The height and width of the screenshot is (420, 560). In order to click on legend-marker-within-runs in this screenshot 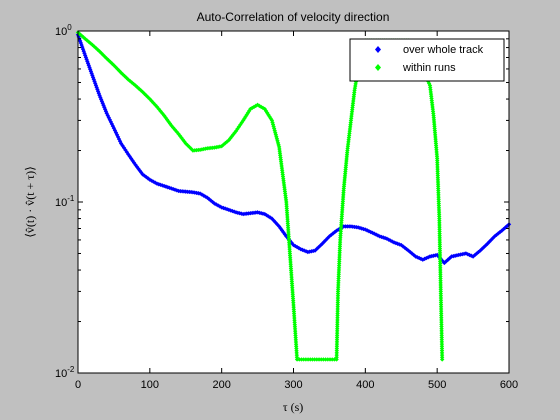, I will do `click(378, 67)`.